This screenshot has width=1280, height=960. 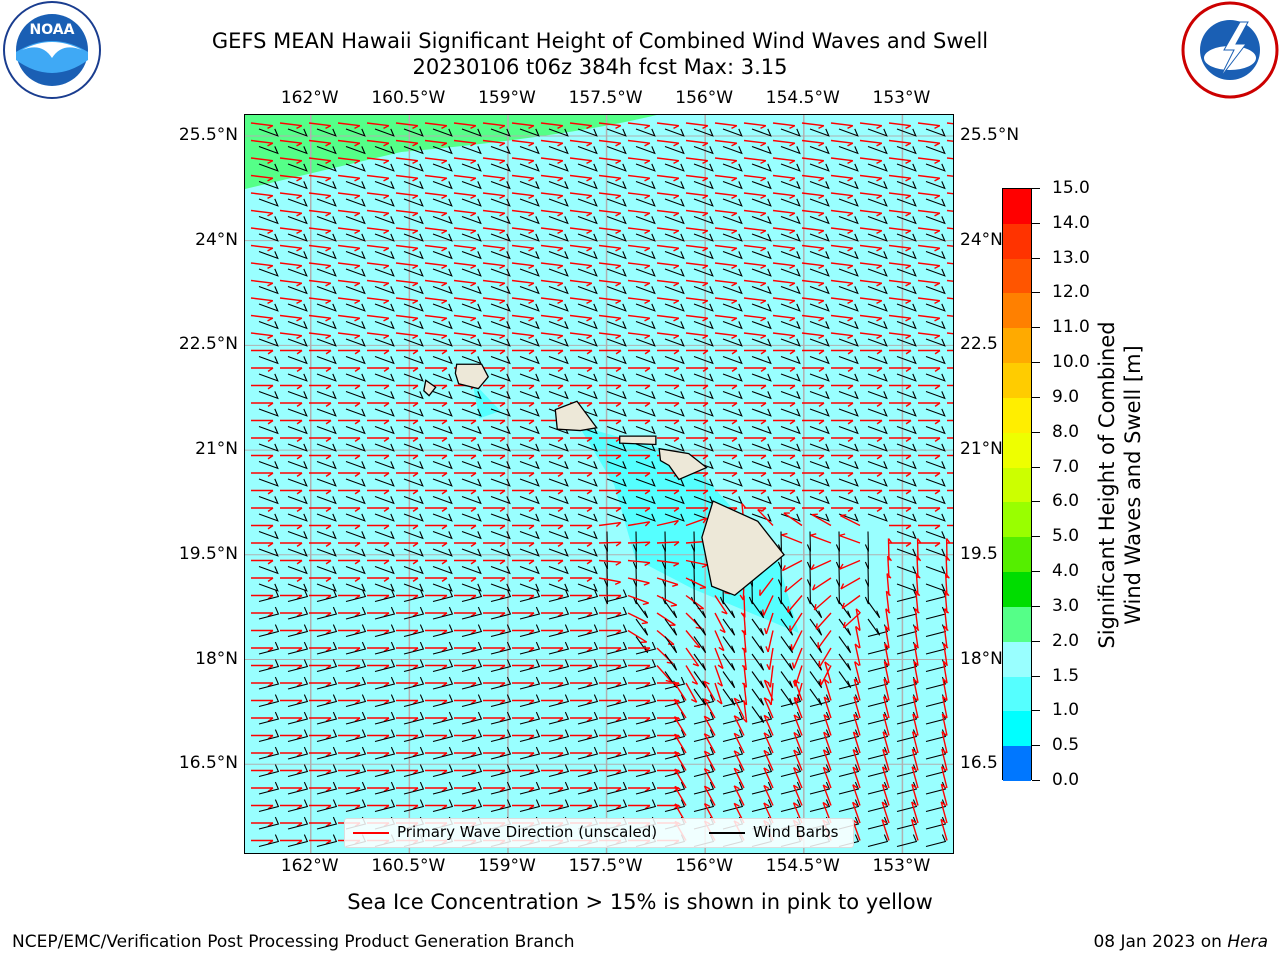 What do you see at coordinates (1036, 780) in the screenshot?
I see `colorbar-tick` at bounding box center [1036, 780].